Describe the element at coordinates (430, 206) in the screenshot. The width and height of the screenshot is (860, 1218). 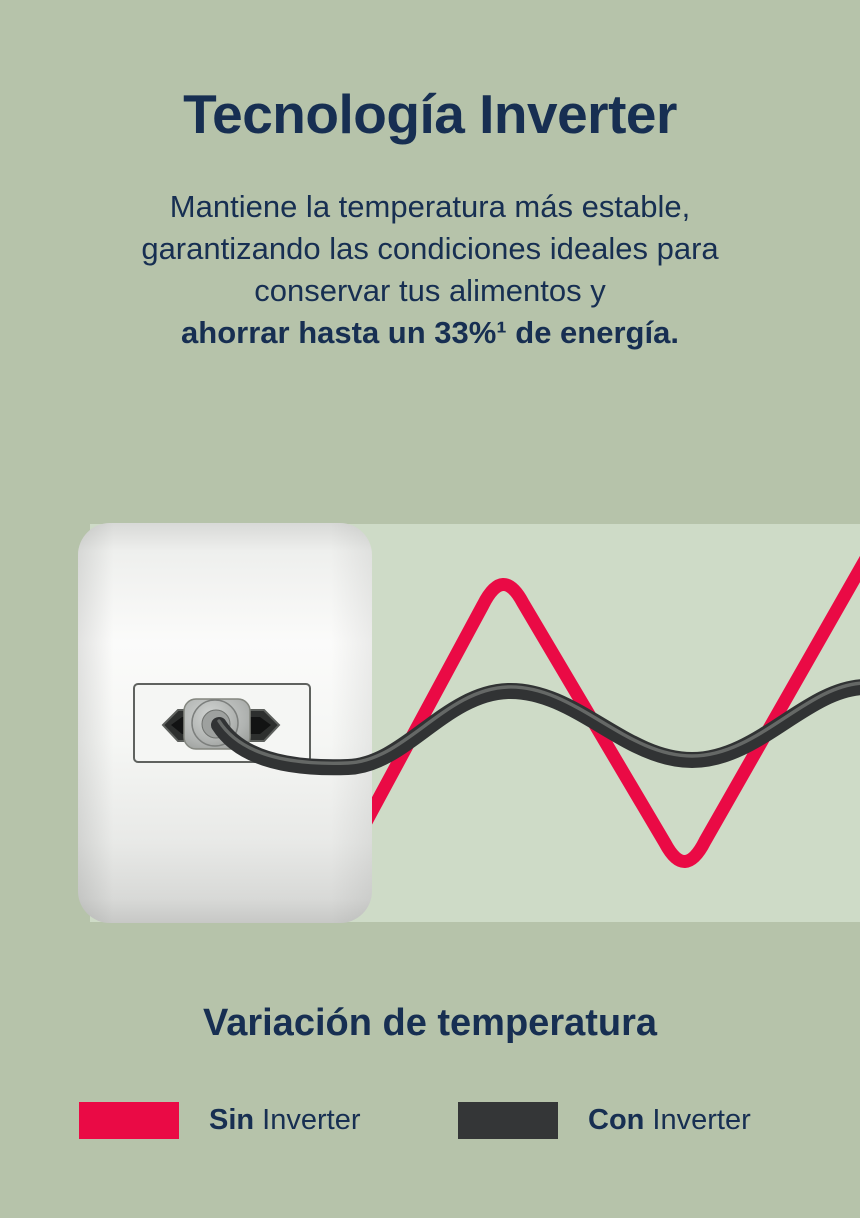
I see `intro-line: Mantiene la temperatura más estable,` at that location.